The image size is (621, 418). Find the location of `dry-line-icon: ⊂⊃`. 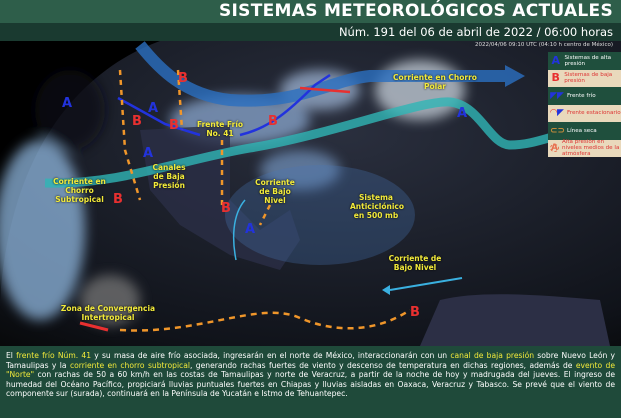

dry-line-icon: ⊂⊃ is located at coordinates (558, 130).